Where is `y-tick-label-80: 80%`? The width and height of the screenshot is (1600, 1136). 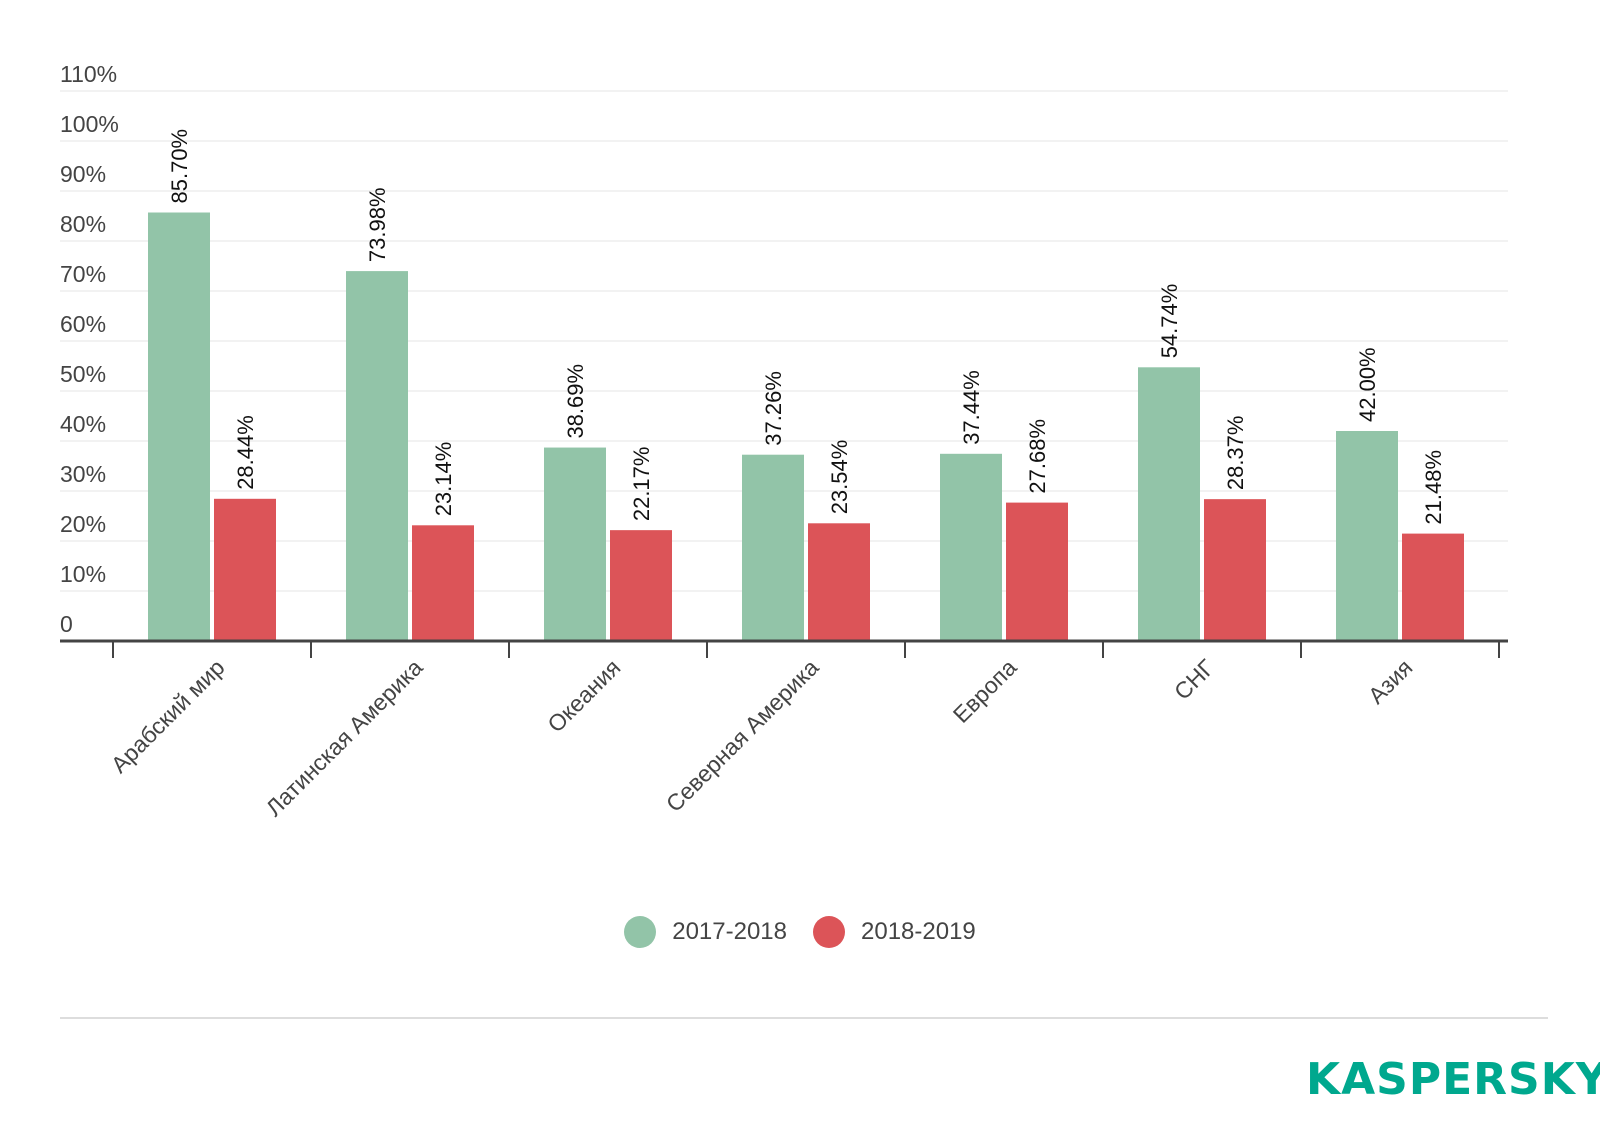
y-tick-label-80: 80% is located at coordinates (83, 224).